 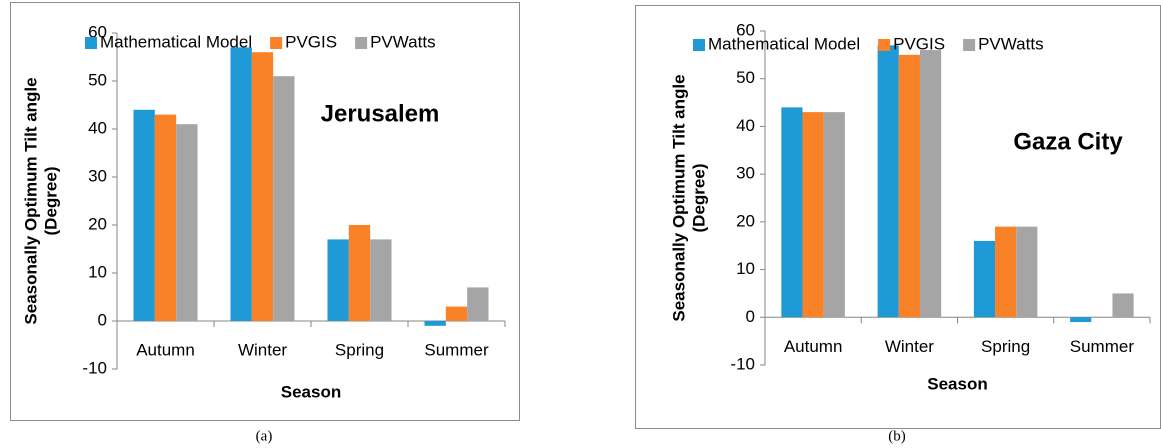 I want to click on annotation: Gaza City, so click(x=1068, y=141).